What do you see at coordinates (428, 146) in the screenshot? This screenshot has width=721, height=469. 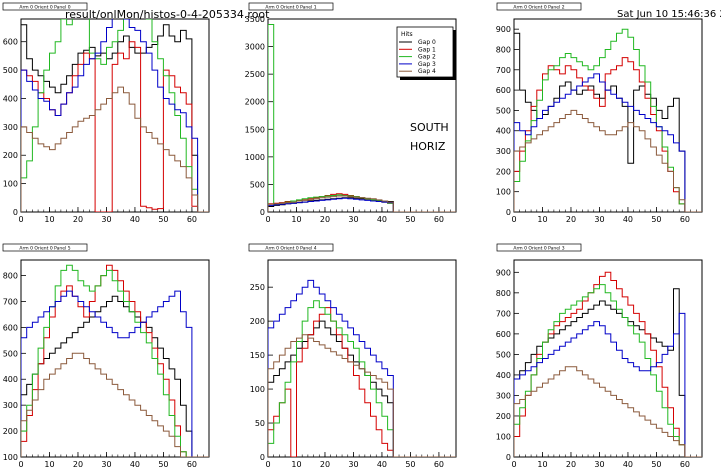 I see `horiz-label: HORIZ` at bounding box center [428, 146].